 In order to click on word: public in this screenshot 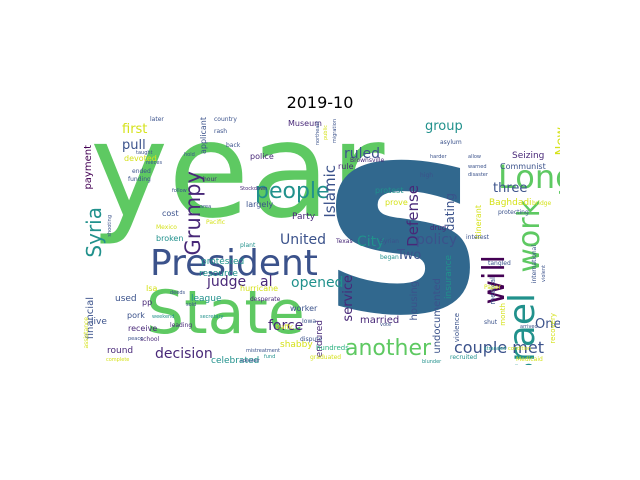, I will do `click(326, 133)`.